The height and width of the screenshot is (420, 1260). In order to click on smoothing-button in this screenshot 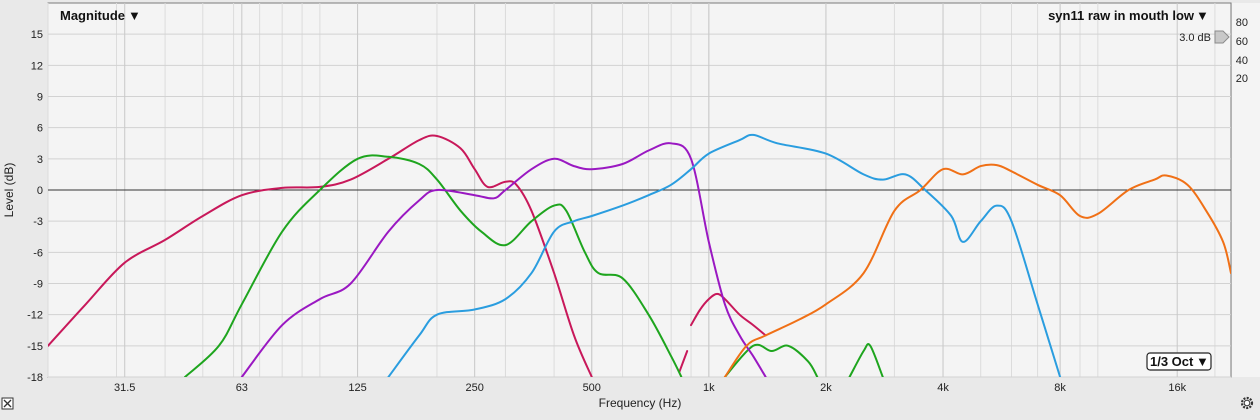, I will do `click(1179, 361)`.